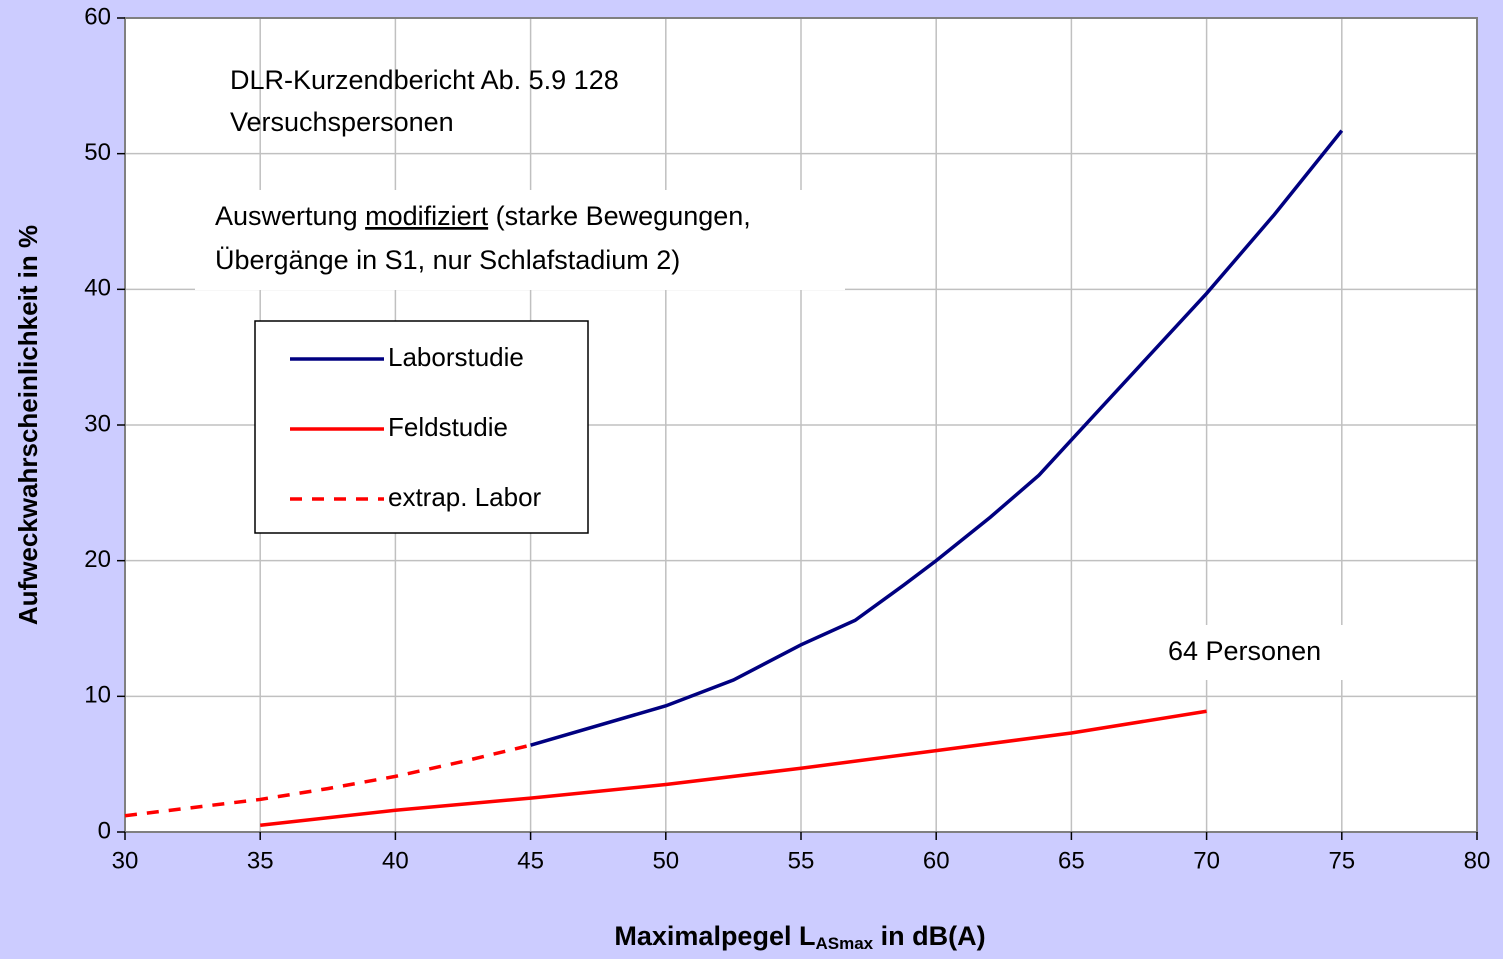  I want to click on y-tick-label: 20, so click(97, 559).